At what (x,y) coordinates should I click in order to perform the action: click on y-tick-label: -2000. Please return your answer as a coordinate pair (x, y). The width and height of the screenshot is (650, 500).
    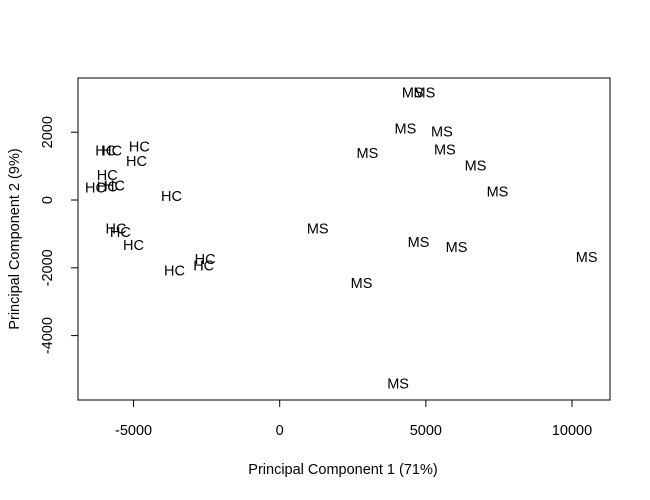
    Looking at the image, I should click on (48, 267).